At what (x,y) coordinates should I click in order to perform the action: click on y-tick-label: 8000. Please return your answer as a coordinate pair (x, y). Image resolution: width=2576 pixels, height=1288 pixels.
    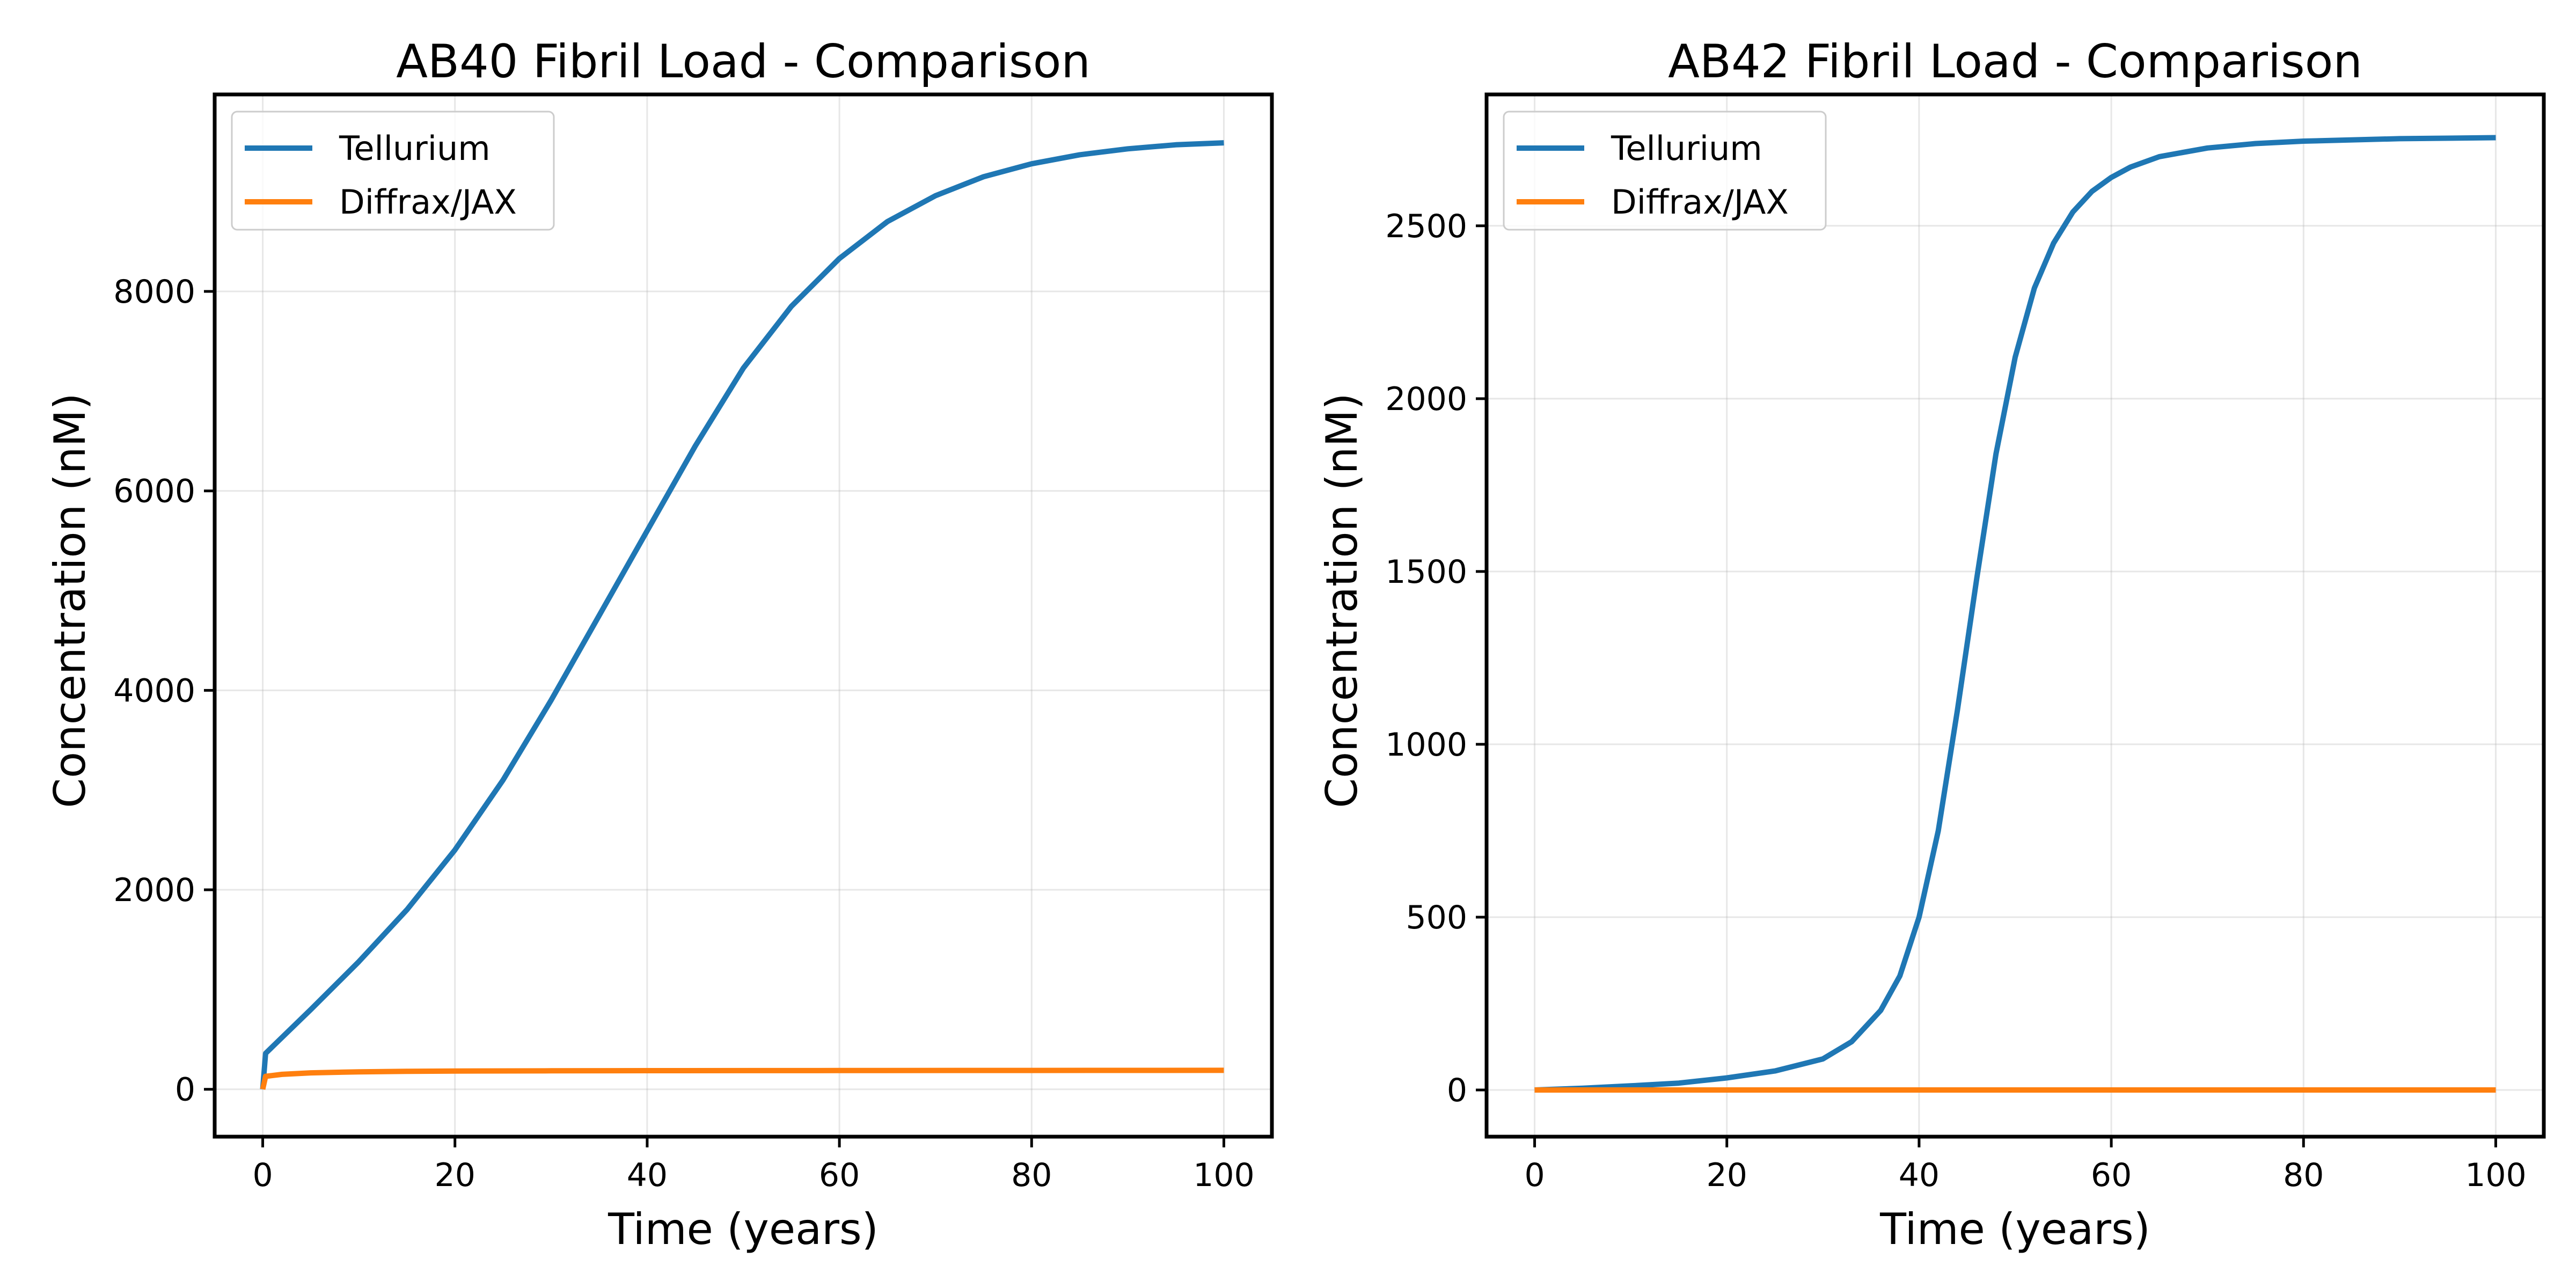
    Looking at the image, I should click on (154, 292).